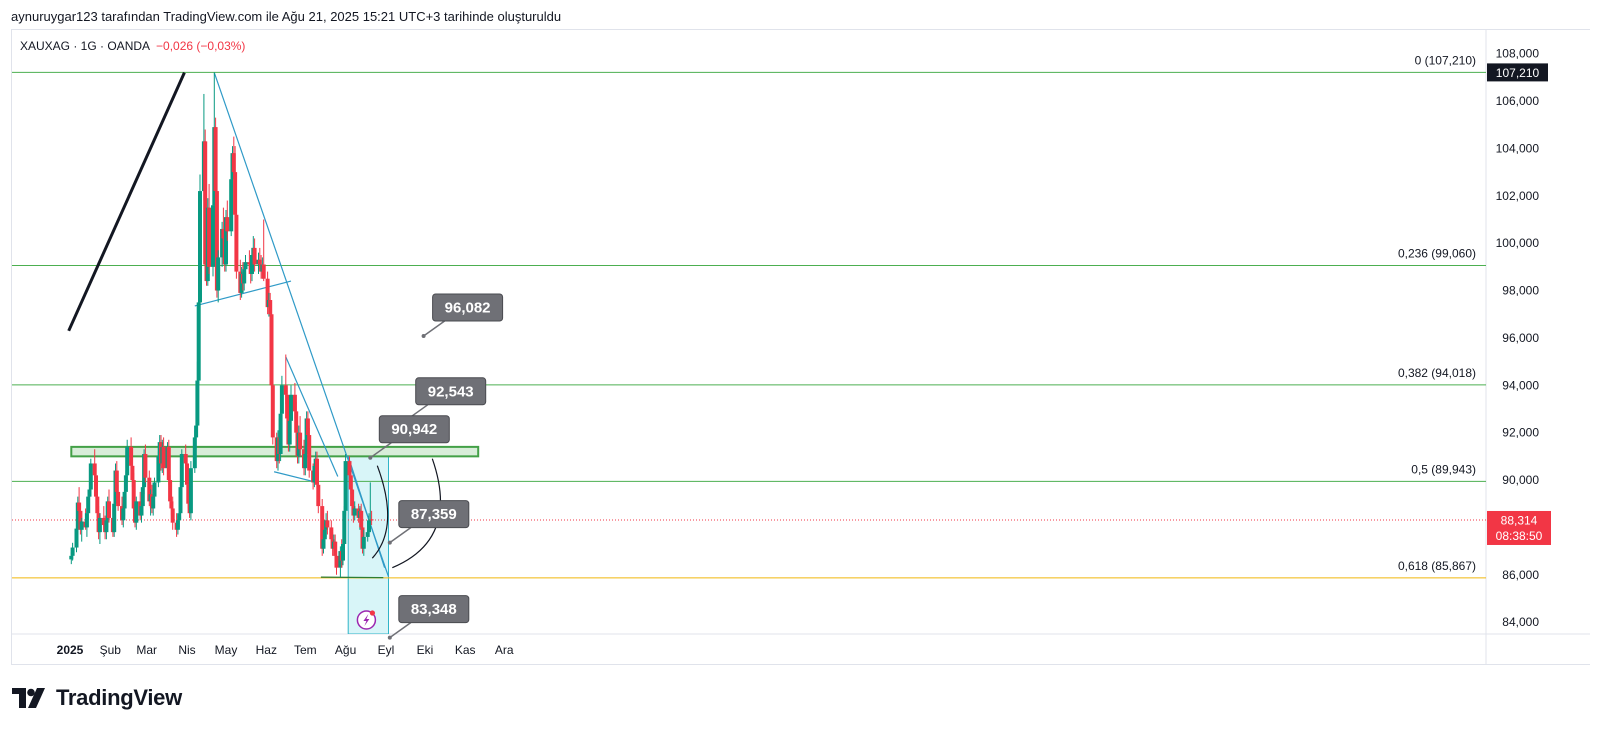 This screenshot has width=1600, height=745. I want to click on price-callout: 87,359, so click(428, 522).